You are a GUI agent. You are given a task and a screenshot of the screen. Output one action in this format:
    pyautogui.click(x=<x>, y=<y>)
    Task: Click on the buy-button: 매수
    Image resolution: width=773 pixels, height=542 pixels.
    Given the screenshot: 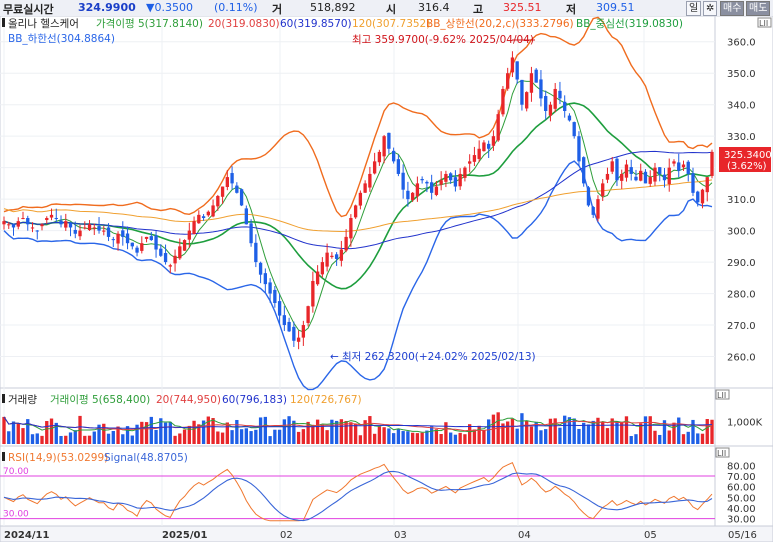 What is the action you would take?
    pyautogui.click(x=732, y=8)
    